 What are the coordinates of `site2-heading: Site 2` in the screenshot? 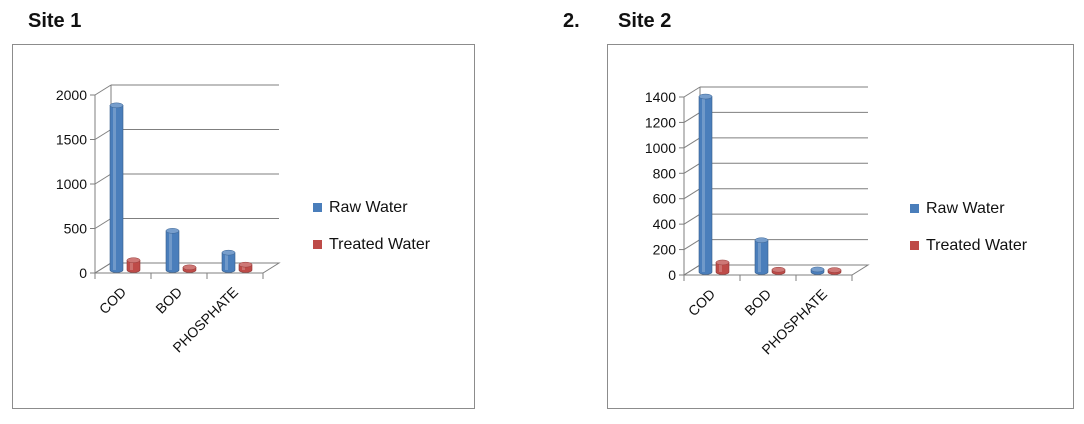 It's located at (645, 21).